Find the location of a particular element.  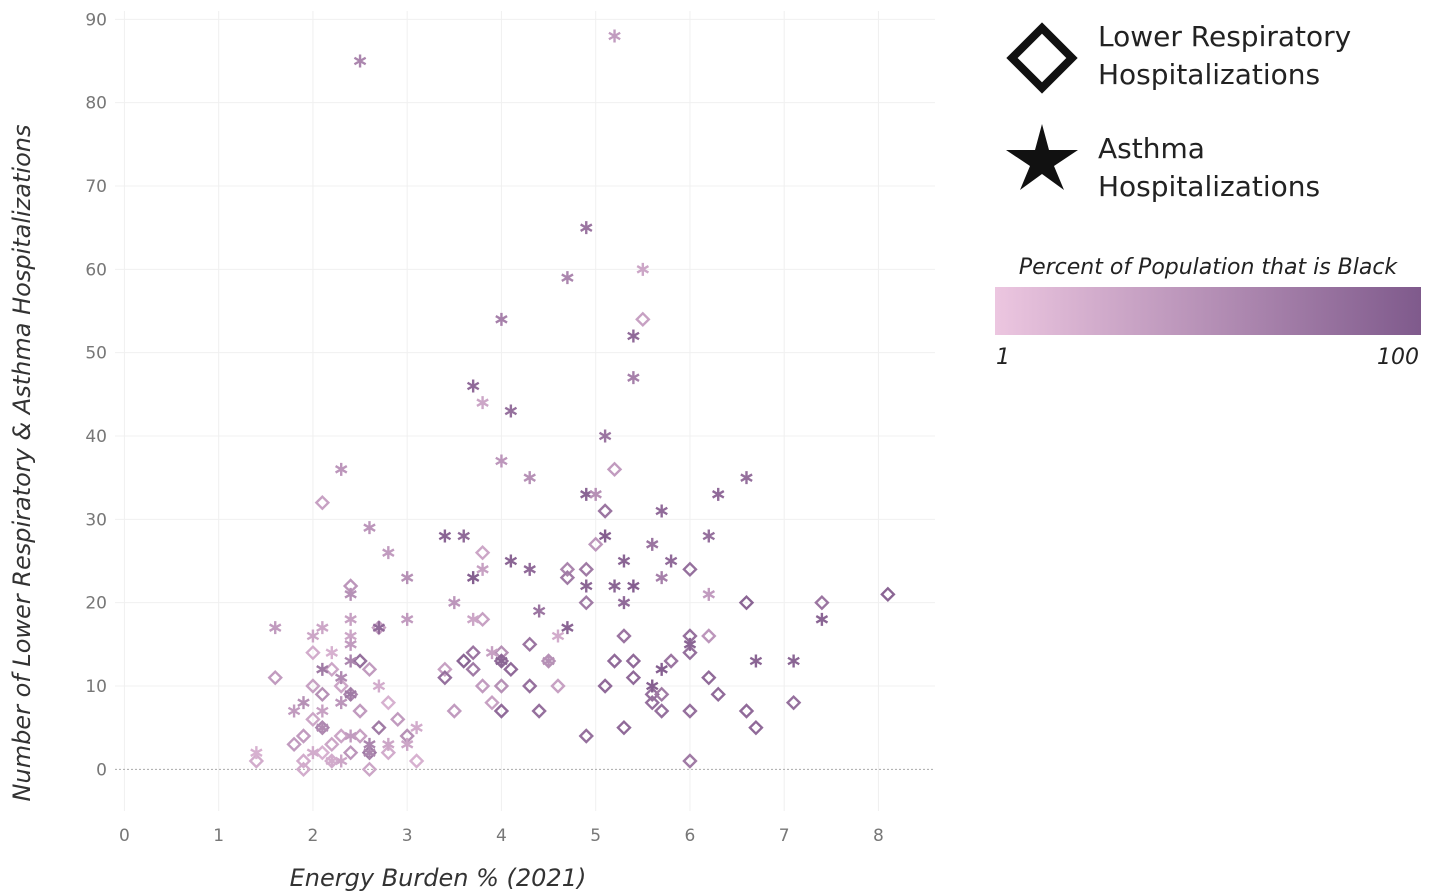

y-tick-label: 60 is located at coordinates (96, 270).